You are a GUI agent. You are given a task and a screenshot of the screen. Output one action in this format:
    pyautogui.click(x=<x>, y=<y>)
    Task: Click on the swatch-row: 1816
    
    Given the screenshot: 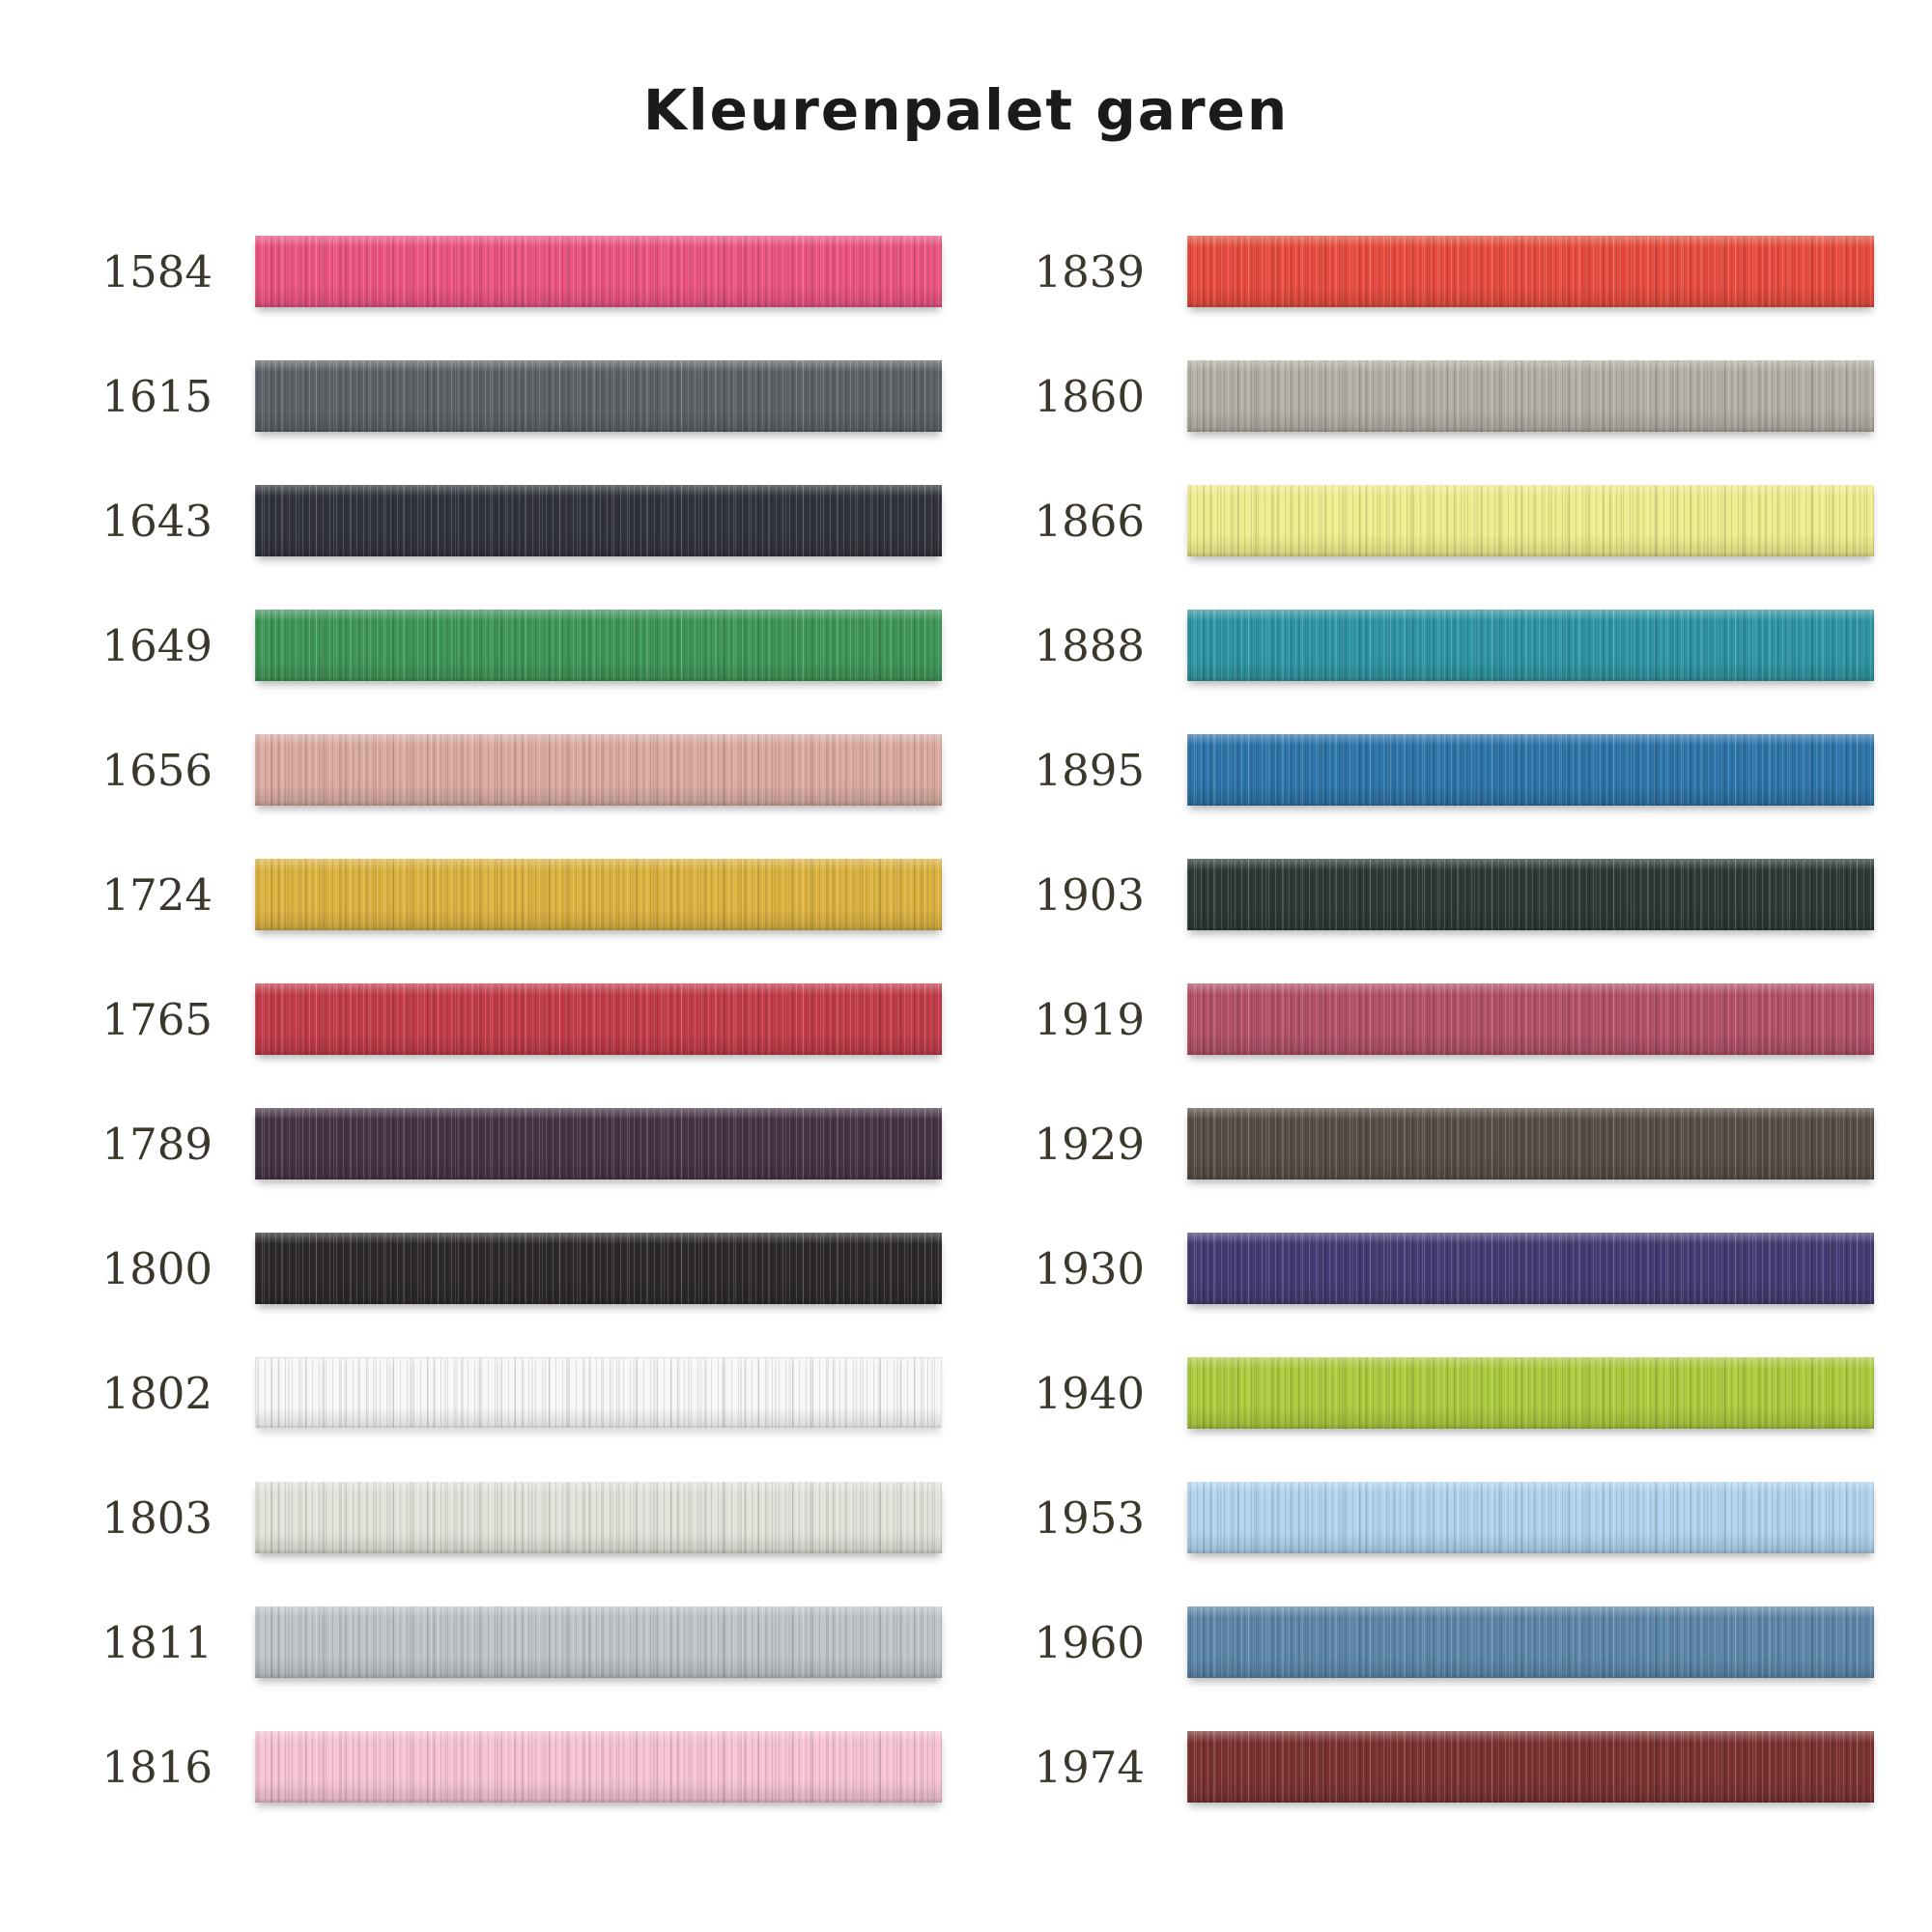 What is the action you would take?
    pyautogui.click(x=500, y=1767)
    